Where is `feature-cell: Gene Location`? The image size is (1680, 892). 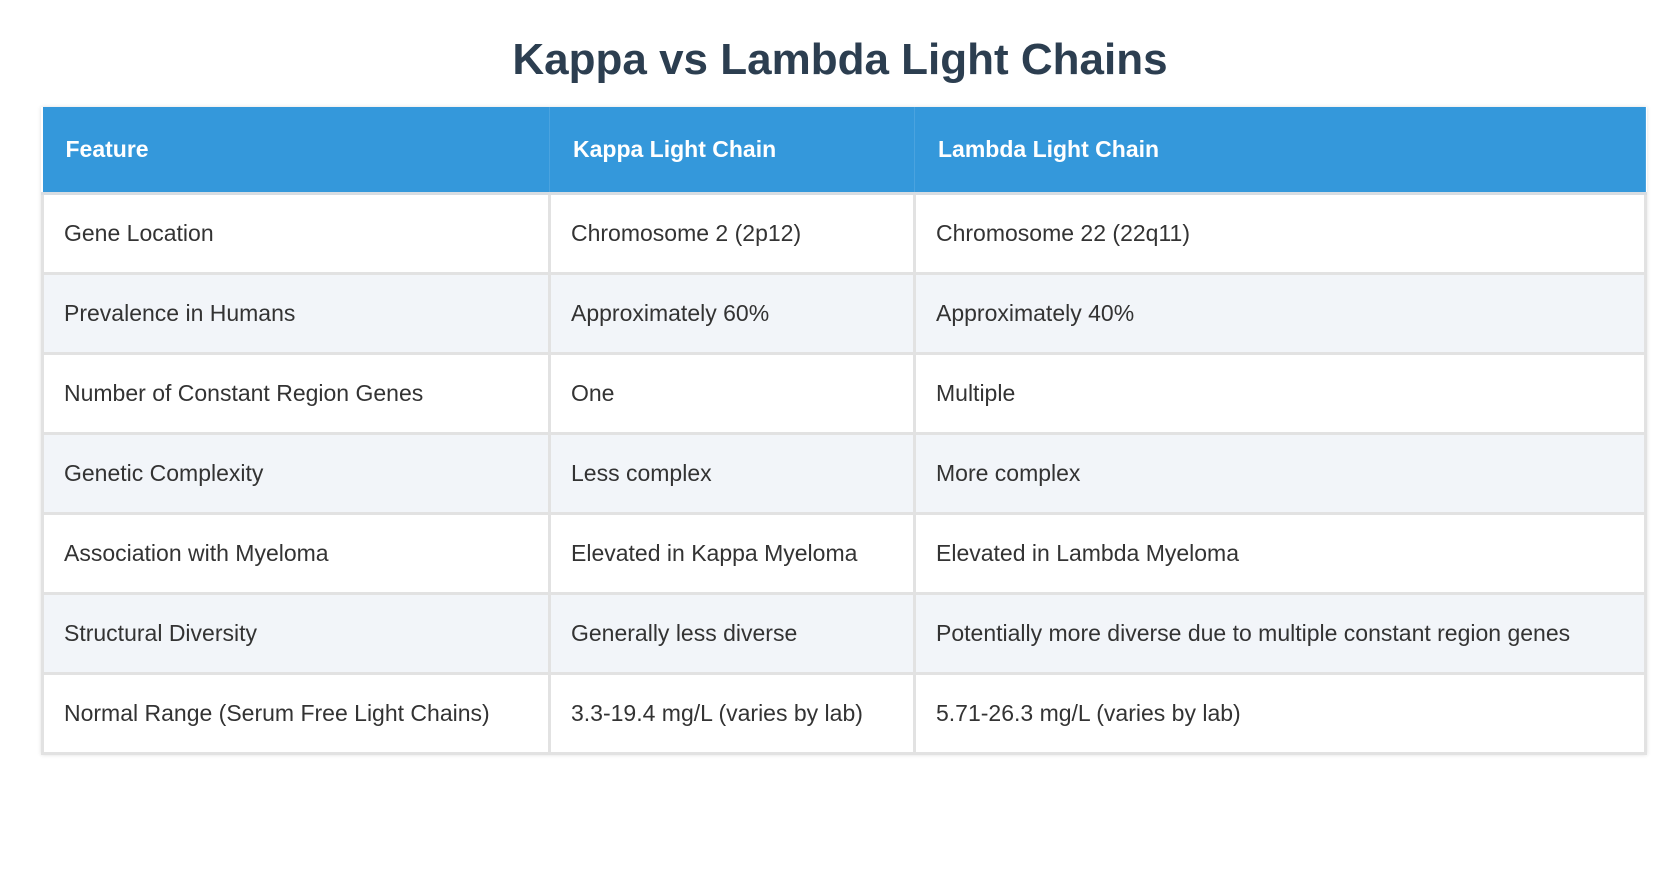 feature-cell: Gene Location is located at coordinates (296, 233).